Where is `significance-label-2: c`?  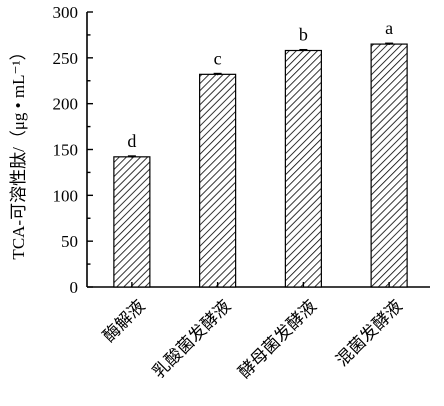
significance-label-2: c is located at coordinates (218, 58).